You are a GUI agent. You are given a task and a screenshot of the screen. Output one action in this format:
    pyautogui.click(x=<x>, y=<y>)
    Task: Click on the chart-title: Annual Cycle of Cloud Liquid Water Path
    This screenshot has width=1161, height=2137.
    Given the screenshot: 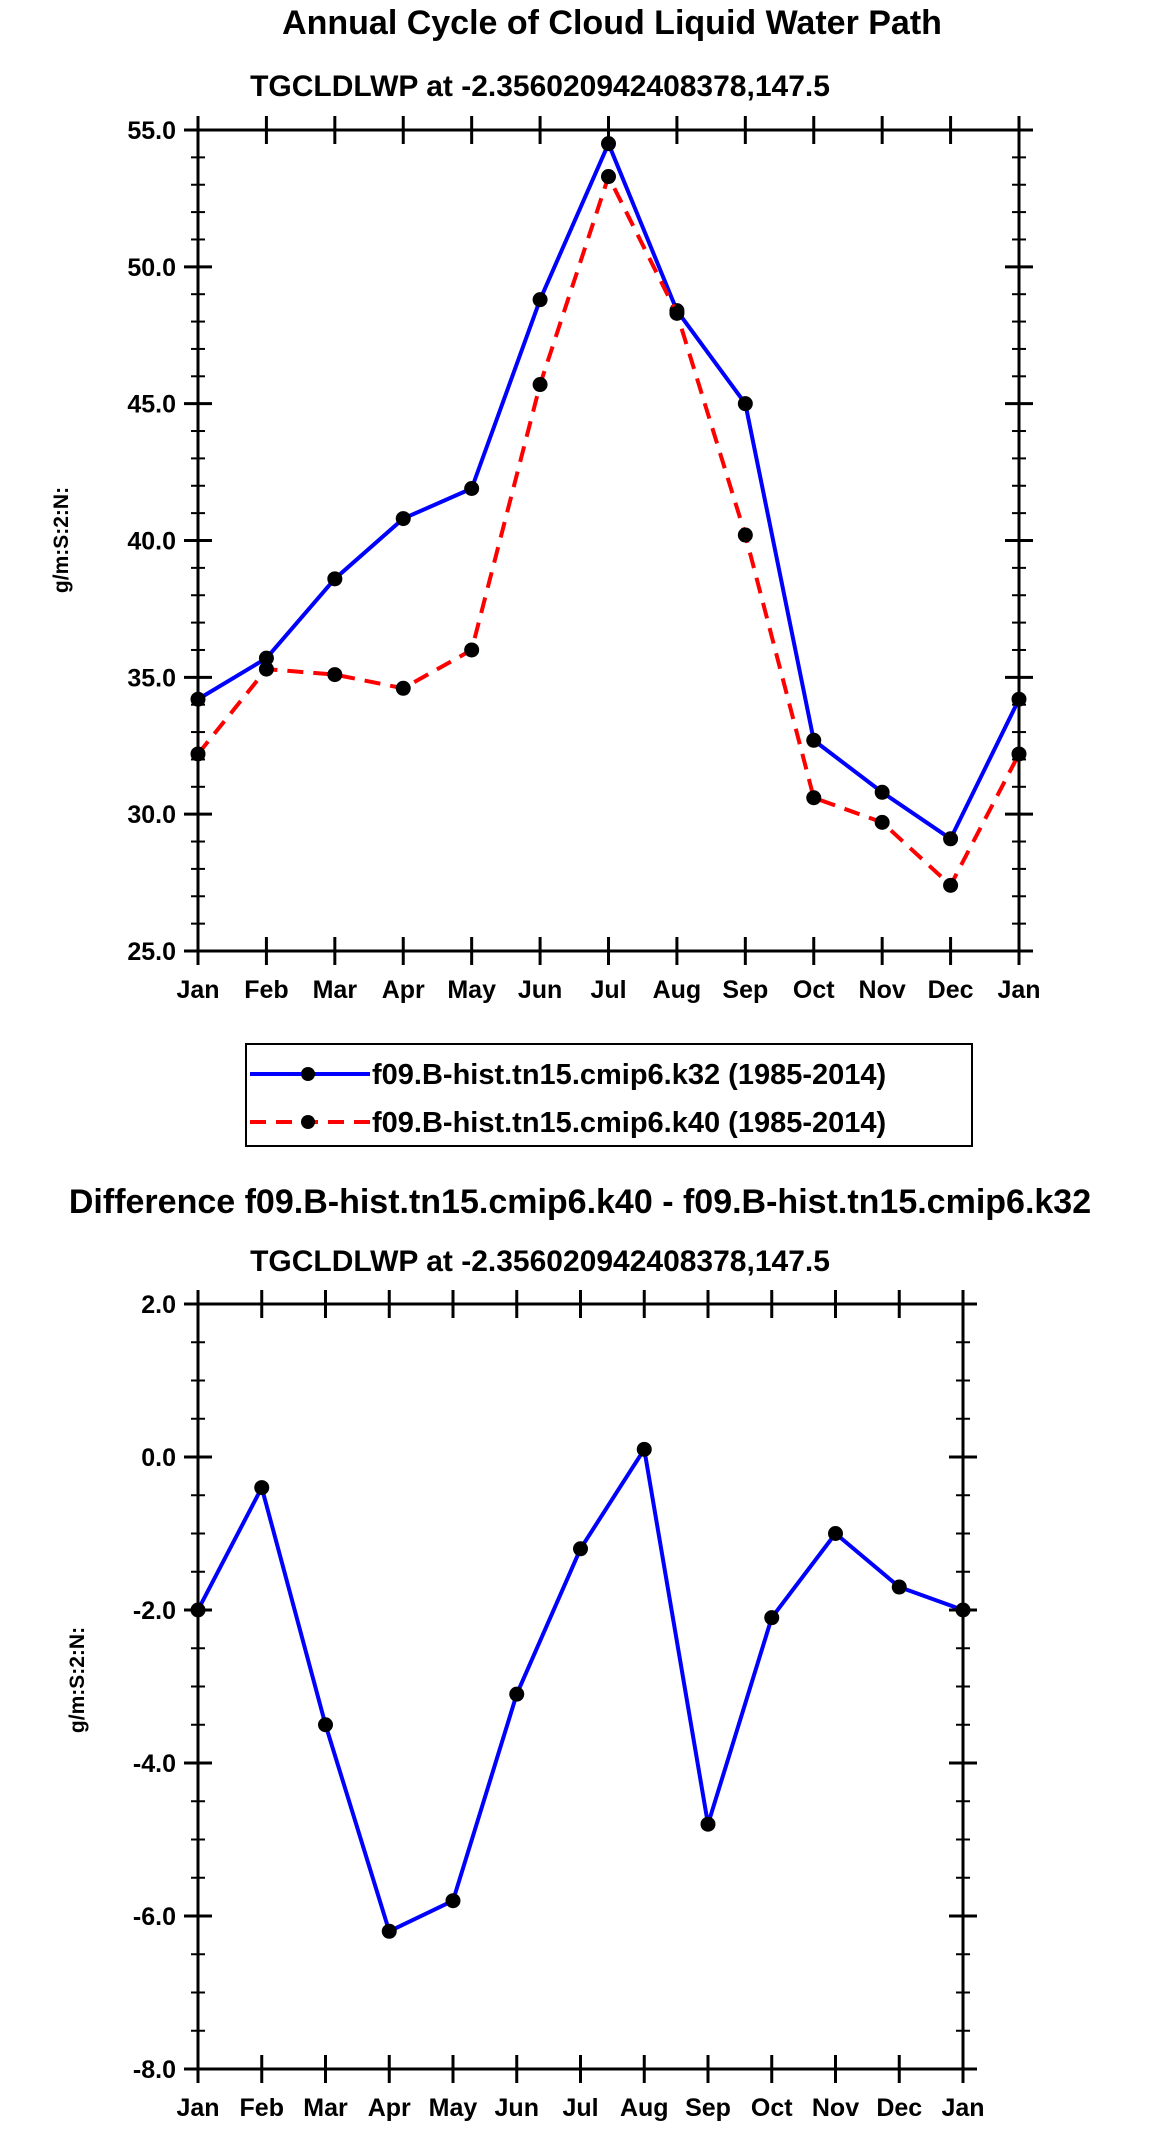 What is the action you would take?
    pyautogui.click(x=612, y=23)
    